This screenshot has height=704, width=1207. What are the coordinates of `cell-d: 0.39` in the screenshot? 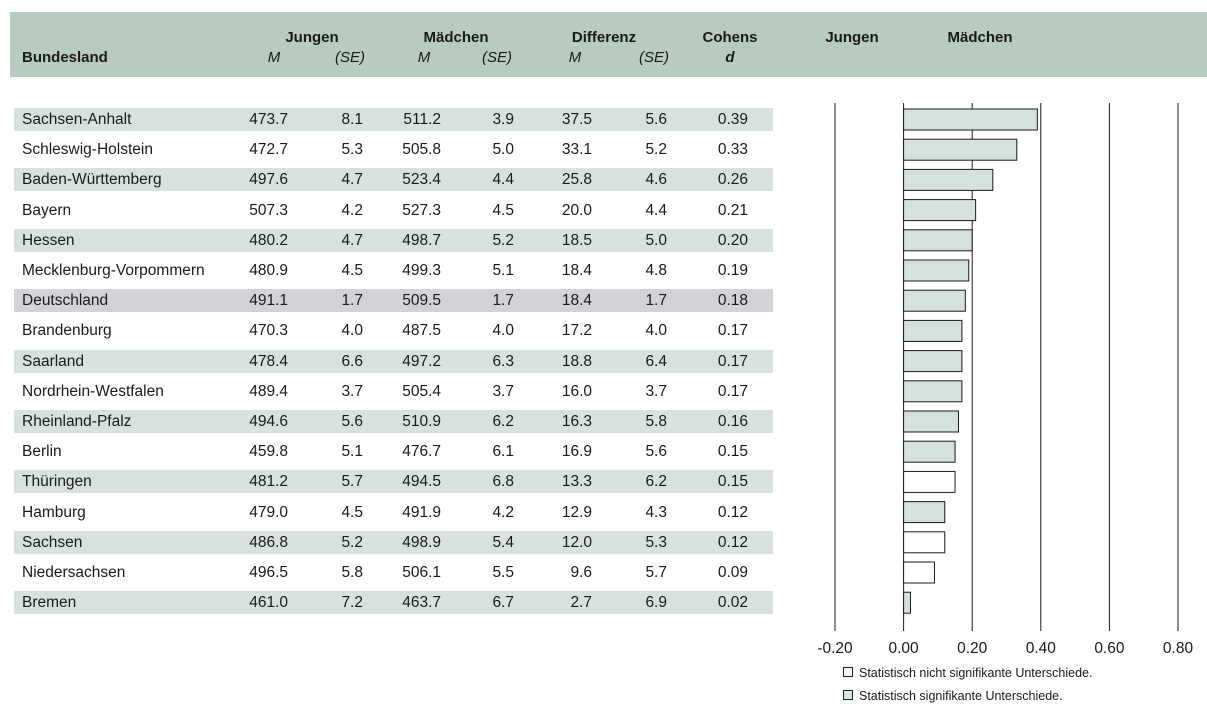 It's located at (732, 119).